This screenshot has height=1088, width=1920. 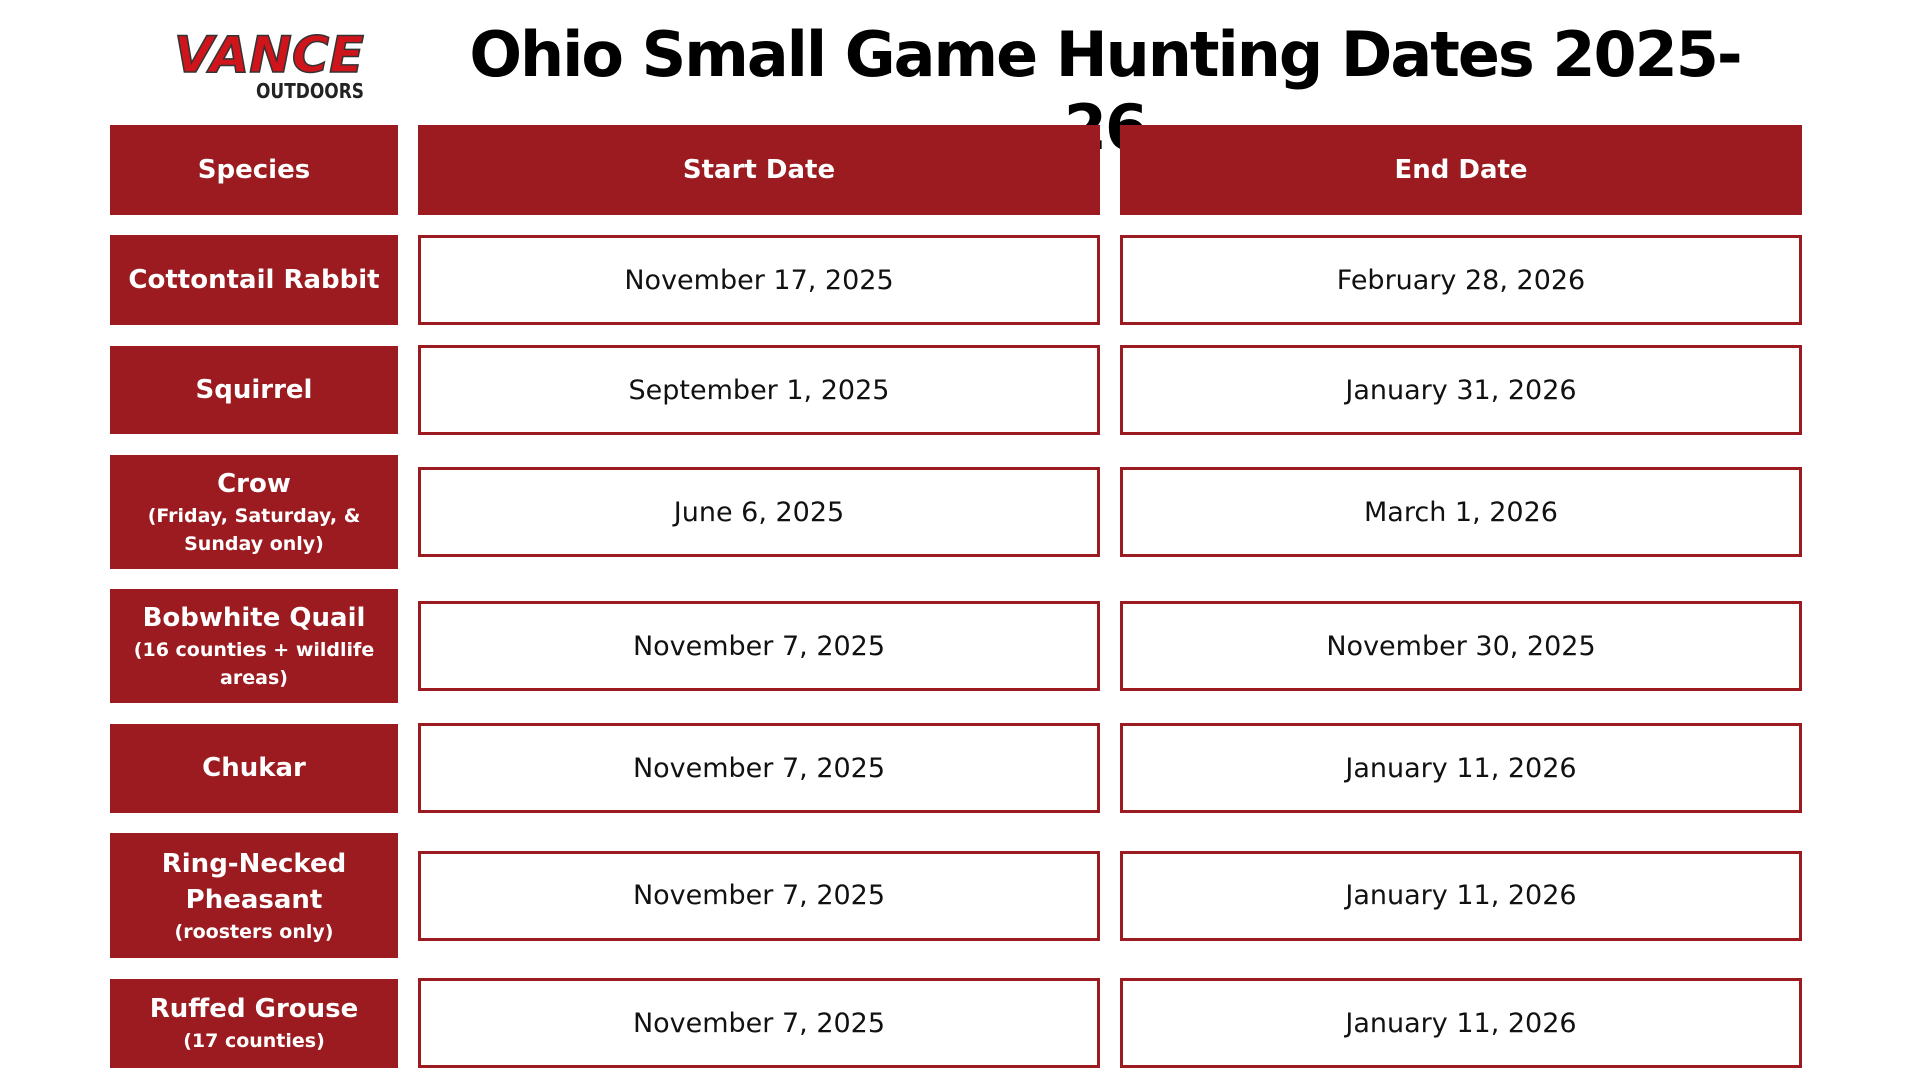 I want to click on svg-text: VANCE, so click(x=269, y=55).